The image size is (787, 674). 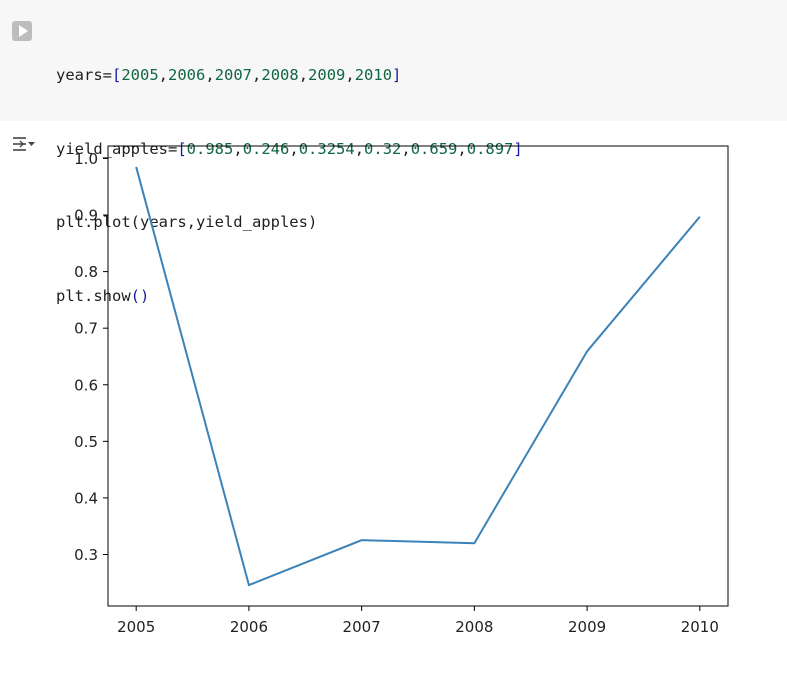 What do you see at coordinates (91, 357) in the screenshot?
I see `y-axis: 0.3 0.4 0.5 0.6 0.7 0.8 0.9 1.0` at bounding box center [91, 357].